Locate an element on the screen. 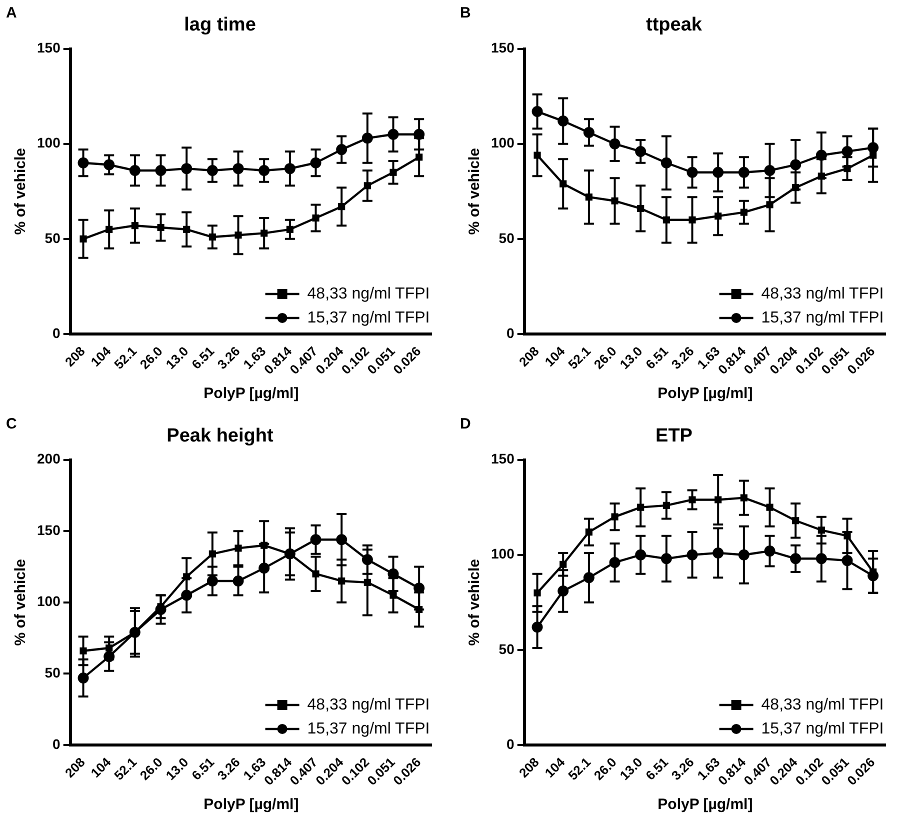 The height and width of the screenshot is (822, 909). chart-title: lag time is located at coordinates (220, 25).